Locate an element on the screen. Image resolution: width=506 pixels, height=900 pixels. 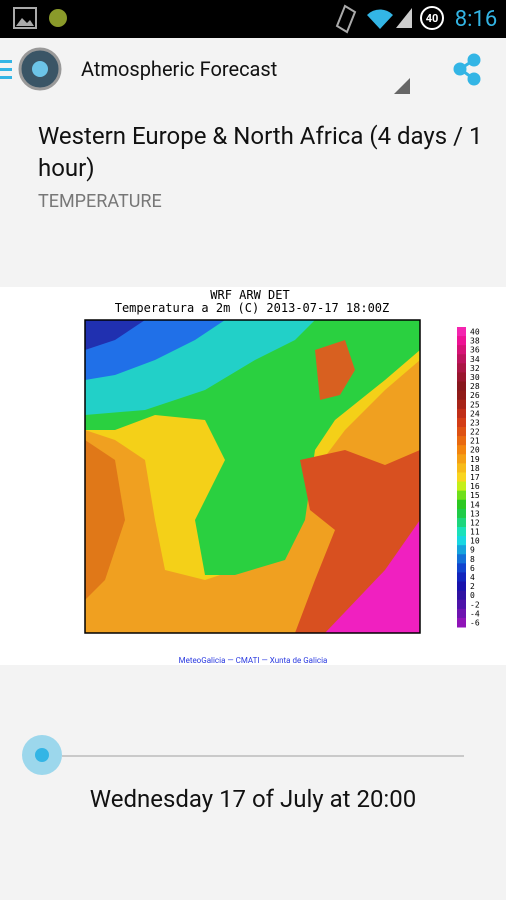
gallery-icon is located at coordinates (25, 18).